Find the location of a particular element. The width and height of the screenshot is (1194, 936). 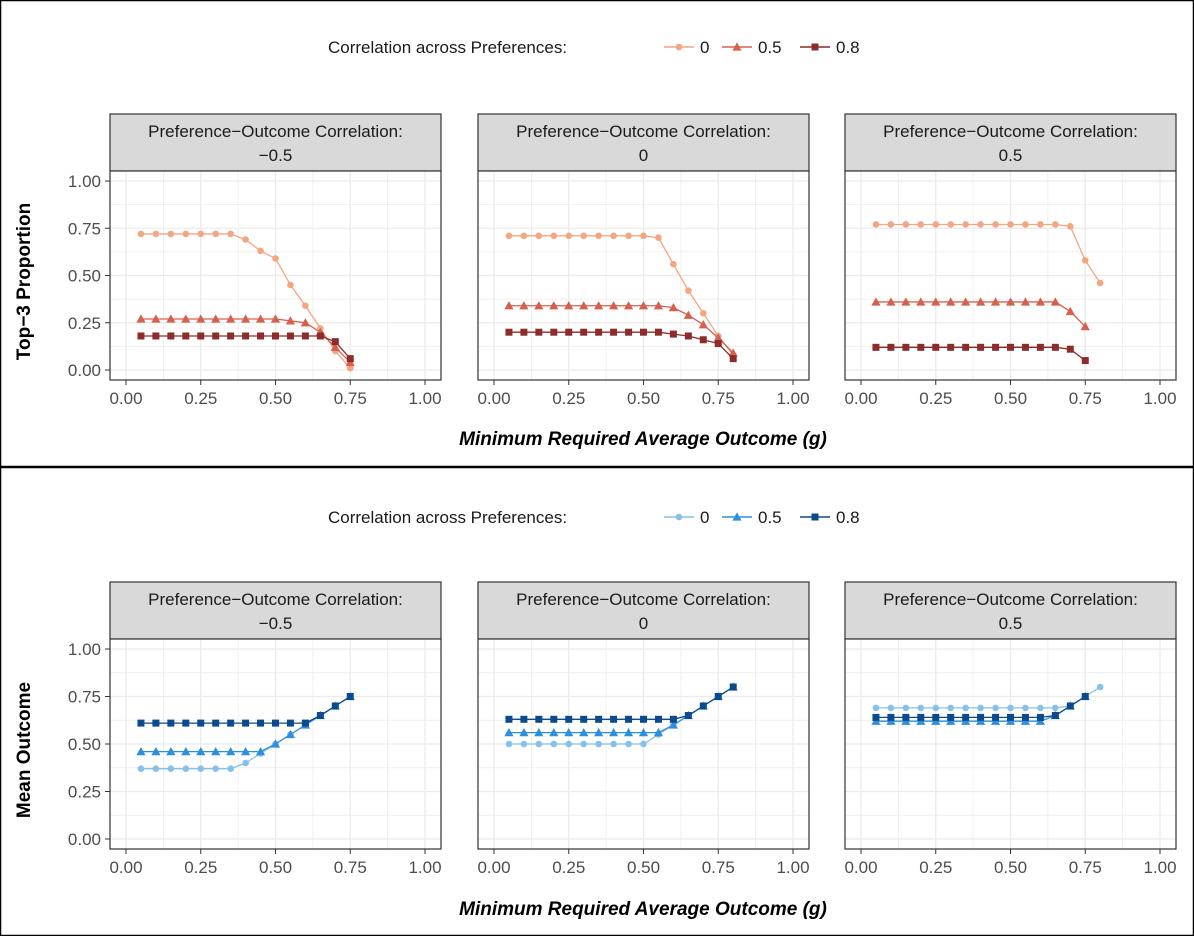

x-tick-label: 0.25 is located at coordinates (568, 867).